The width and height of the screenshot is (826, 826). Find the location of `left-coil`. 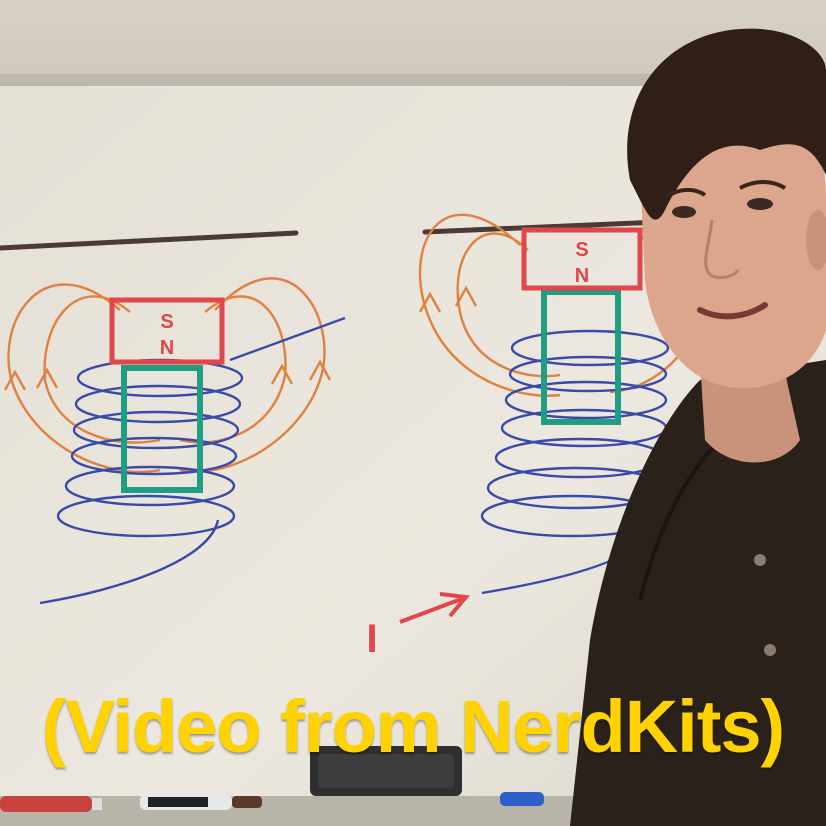

left-coil is located at coordinates (192, 460).